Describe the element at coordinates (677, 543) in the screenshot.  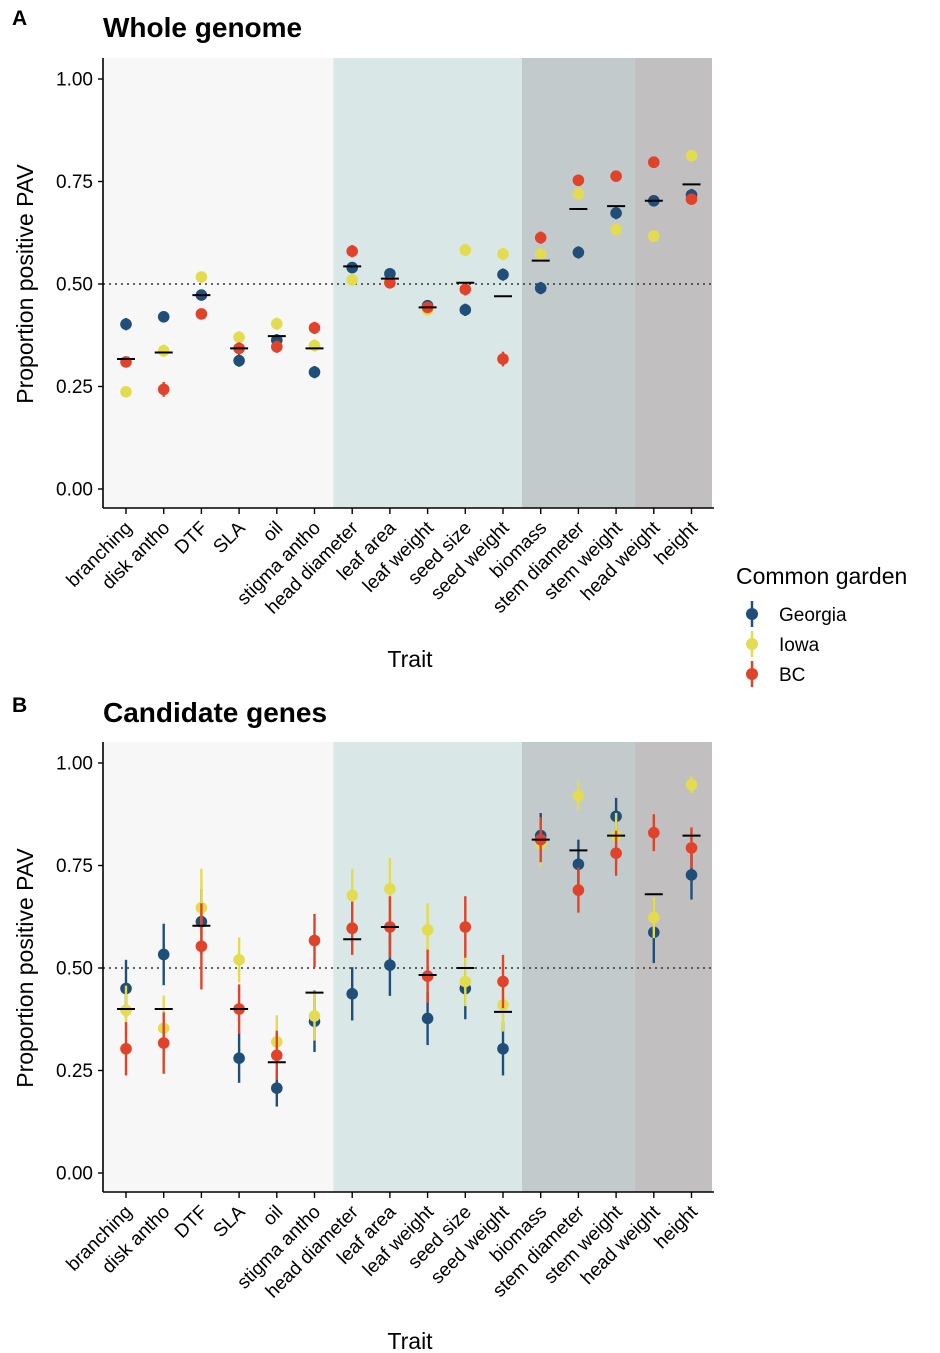
I see `x-tick-label: height` at that location.